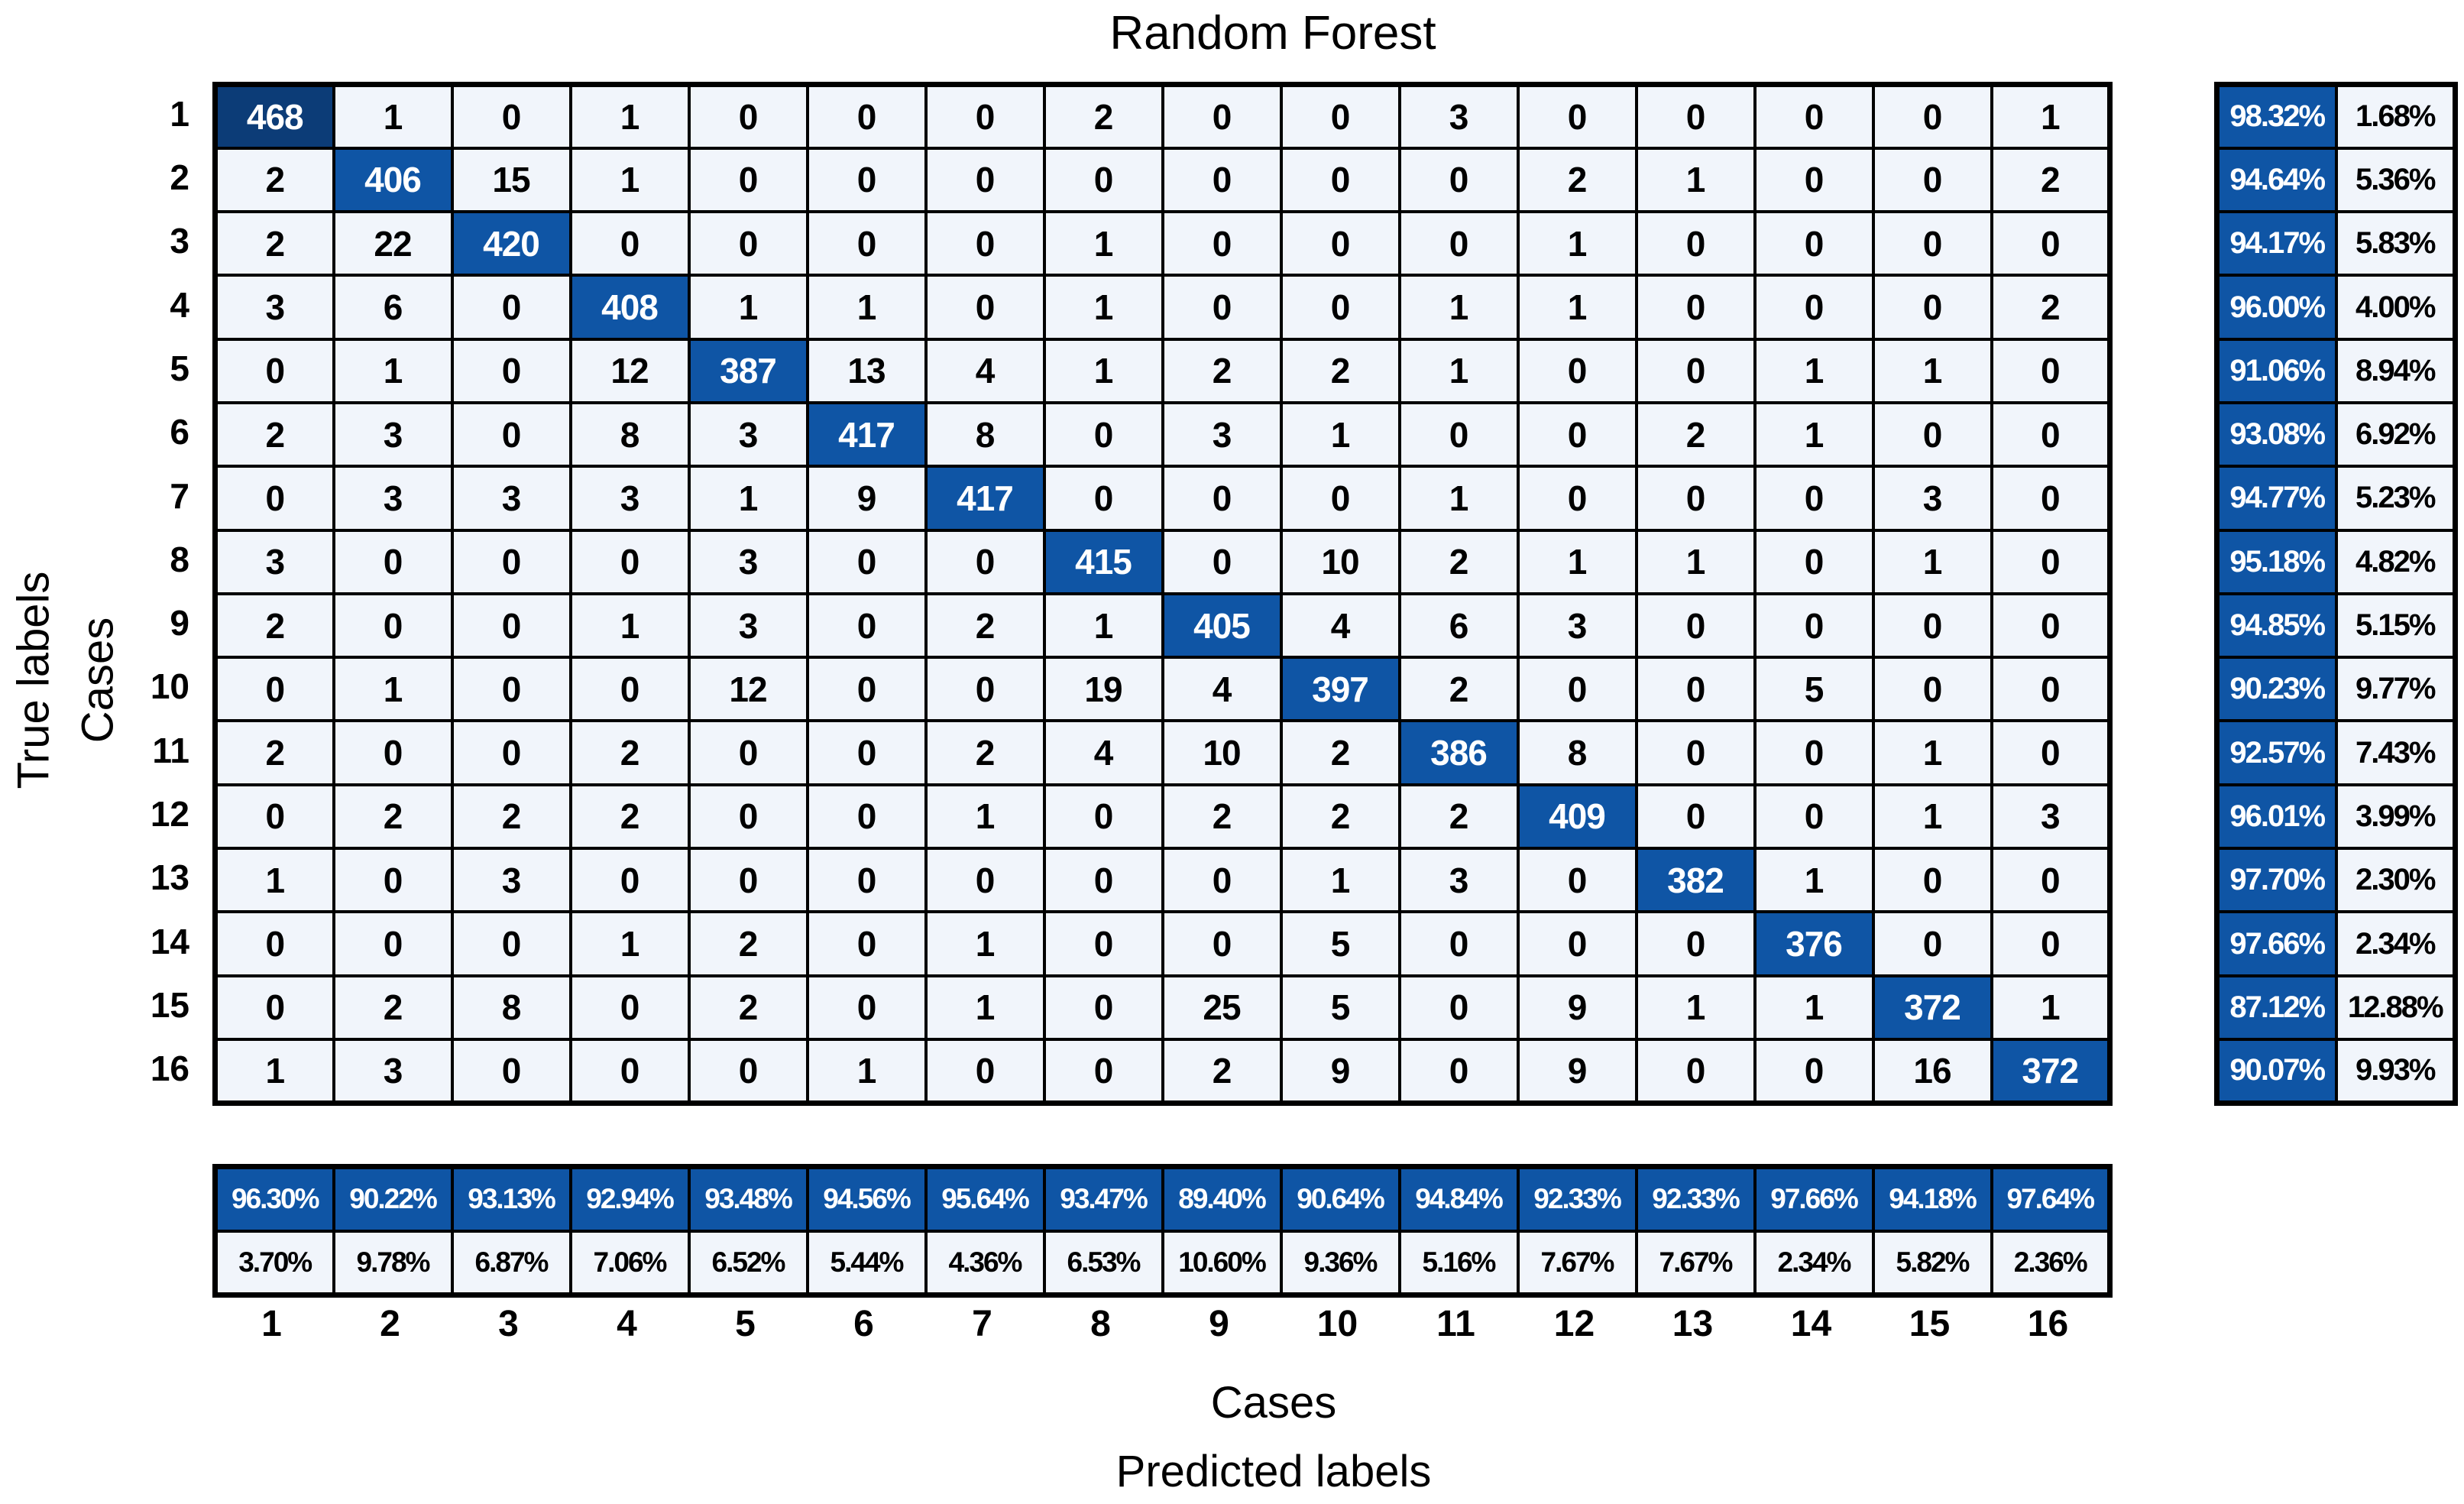 The width and height of the screenshot is (2464, 1504). Describe the element at coordinates (1159, 1325) in the screenshot. I see `column-labels: 1 2 3 4 5 6 7 8 9 10 11 12 13 14 15 16` at that location.